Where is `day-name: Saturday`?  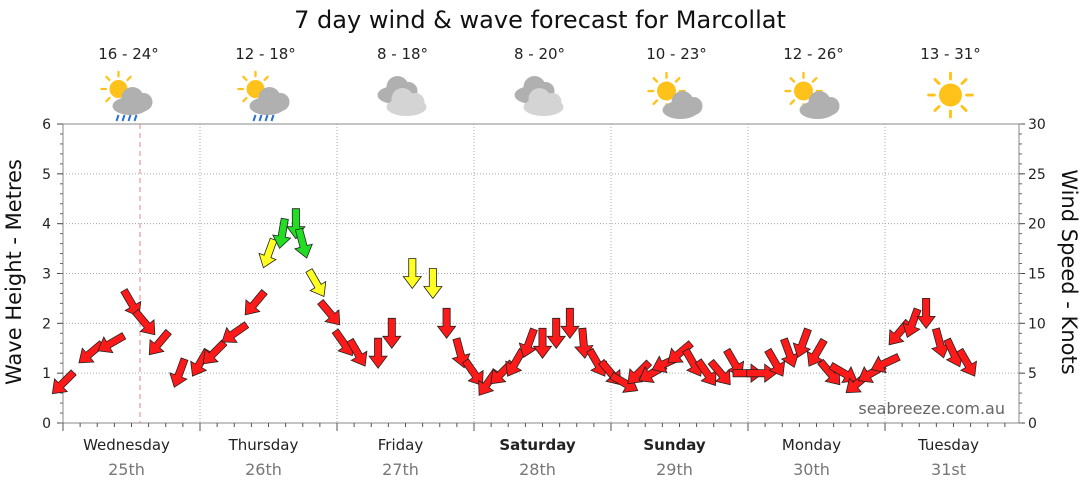 day-name: Saturday is located at coordinates (537, 445).